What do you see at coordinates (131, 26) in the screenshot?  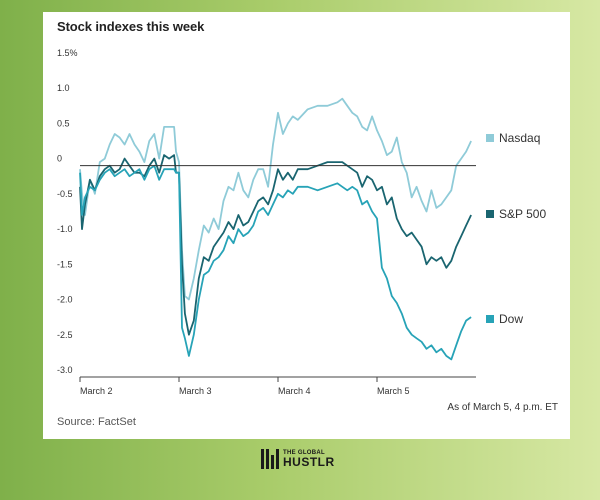 I see `chart-title: Stock indexes this week` at bounding box center [131, 26].